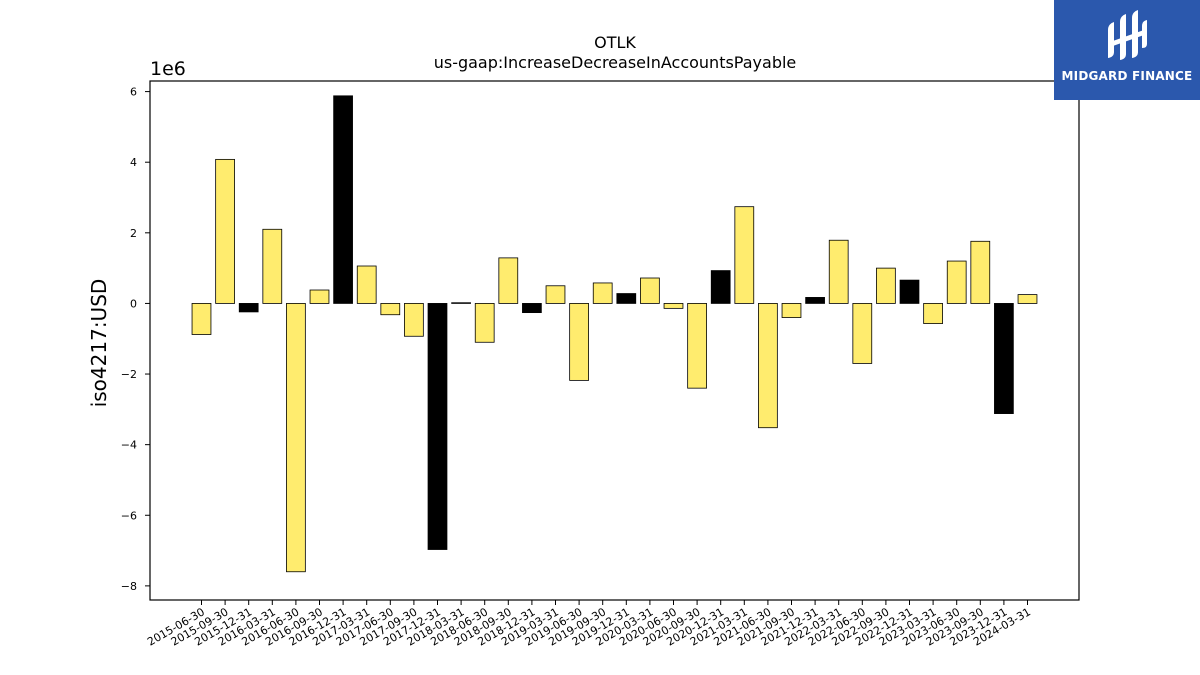 This screenshot has height=675, width=1200. Describe the element at coordinates (135, 339) in the screenshot. I see `y-ticks-group: −8 −6 −4 −2 0 2 4 6` at that location.